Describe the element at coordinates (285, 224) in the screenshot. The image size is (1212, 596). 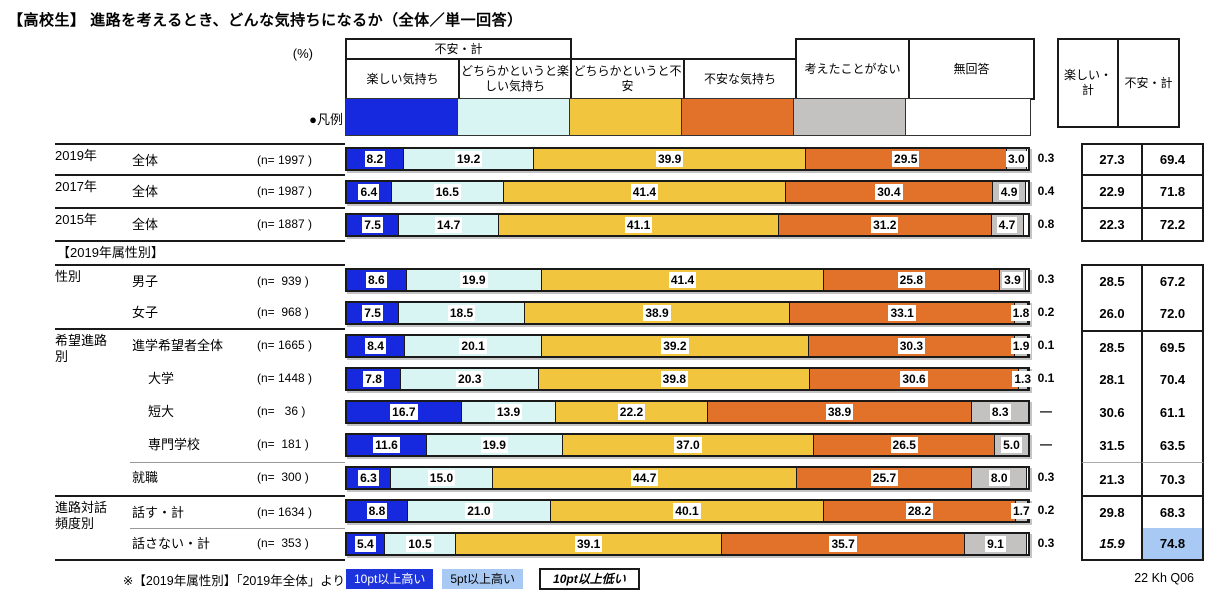
I see `row-n-label: (n= 1887 )` at that location.